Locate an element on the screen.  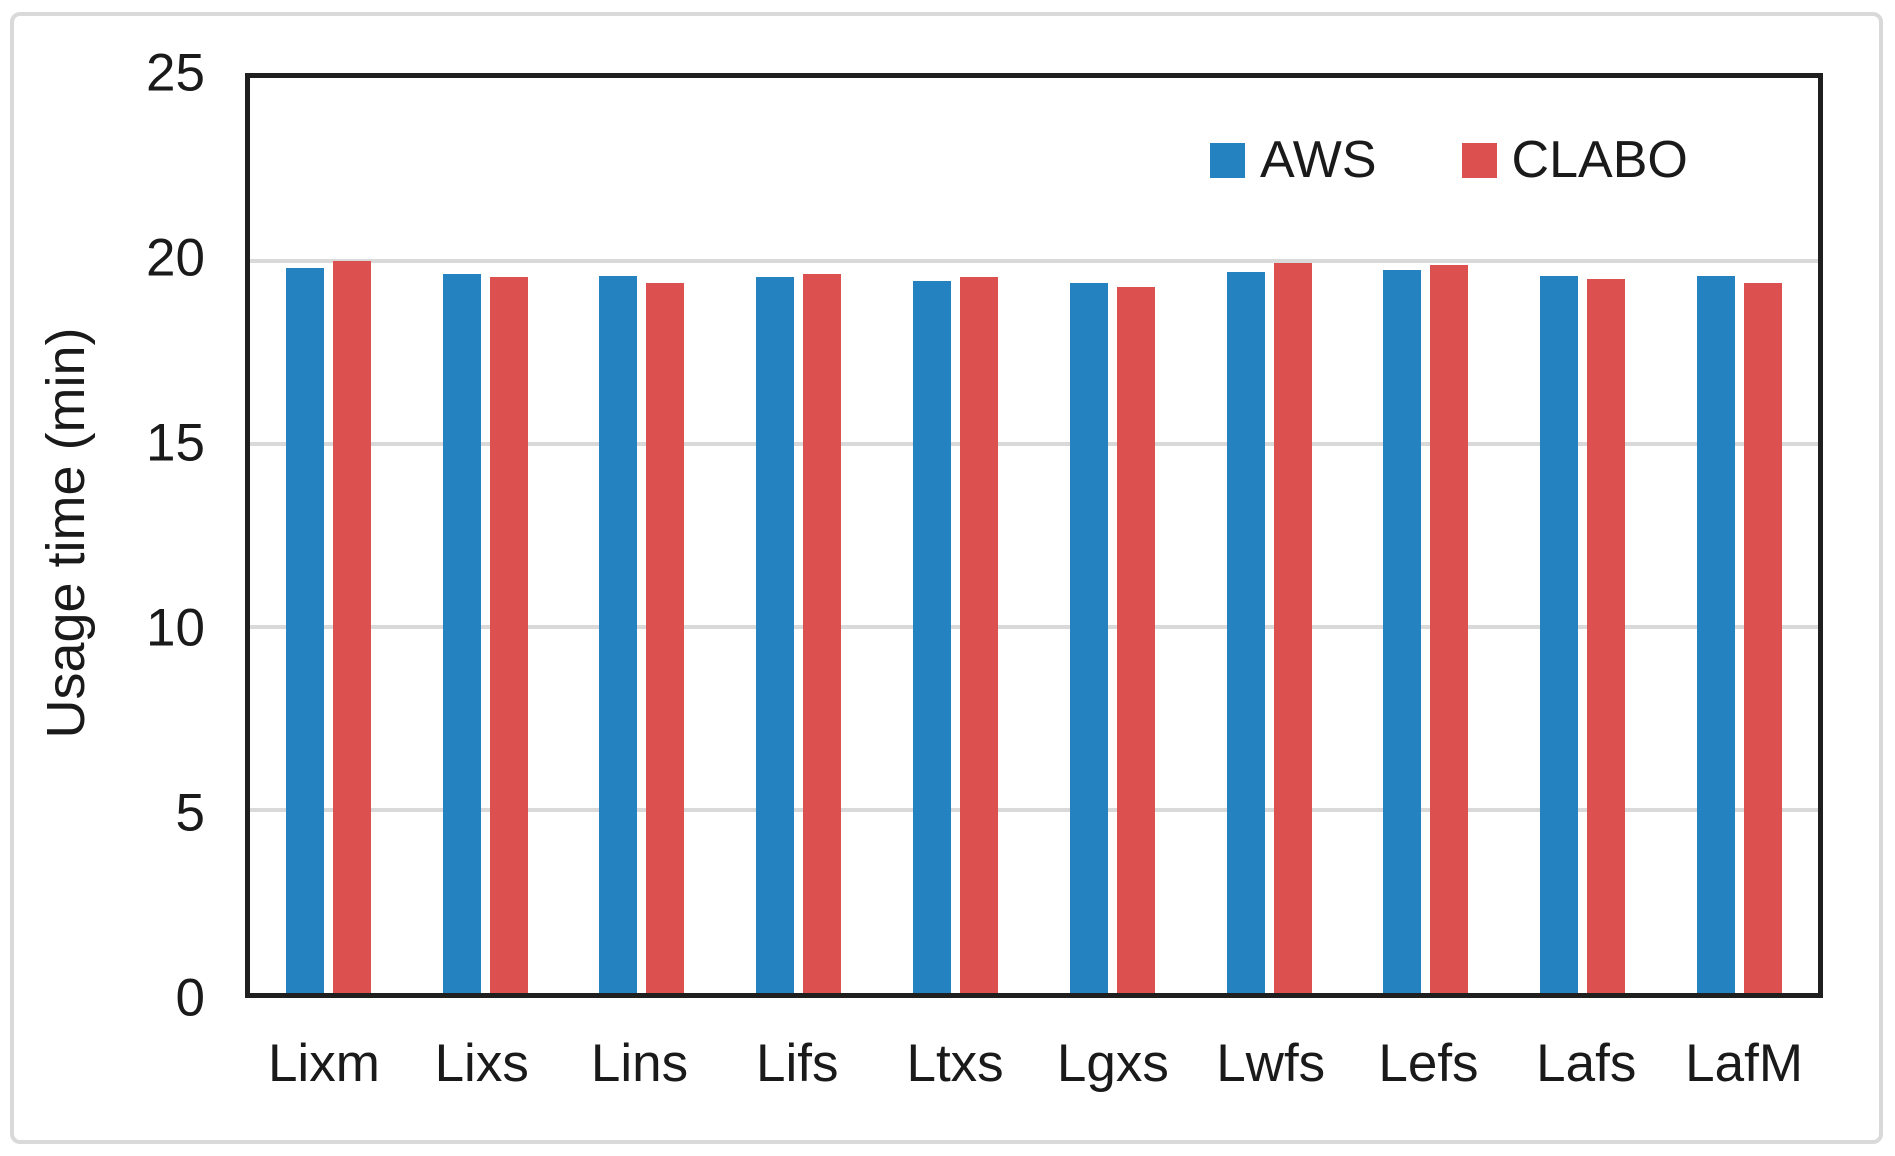
bar-aws-lgxs is located at coordinates (1088, 637).